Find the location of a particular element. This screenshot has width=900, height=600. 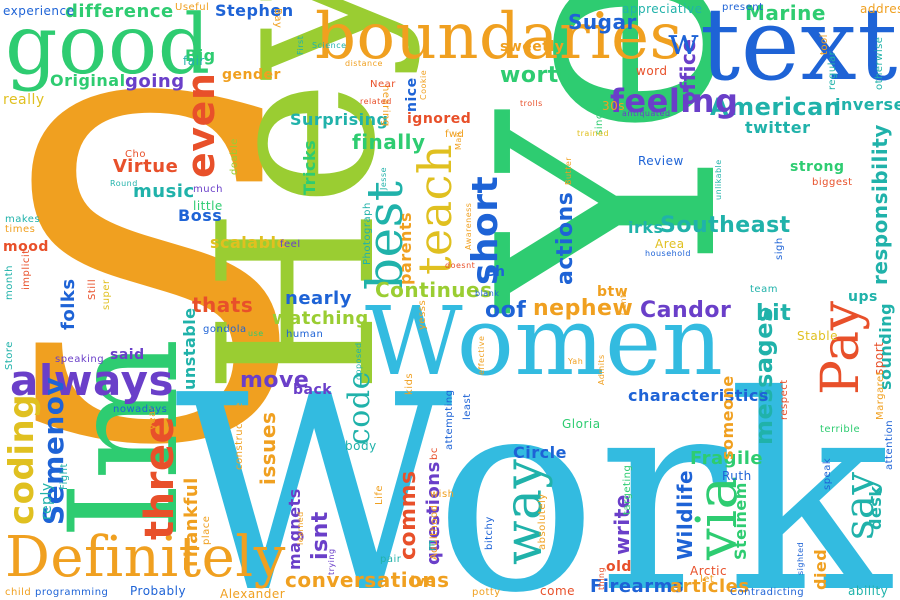

word-desk: desk is located at coordinates (875, 507).